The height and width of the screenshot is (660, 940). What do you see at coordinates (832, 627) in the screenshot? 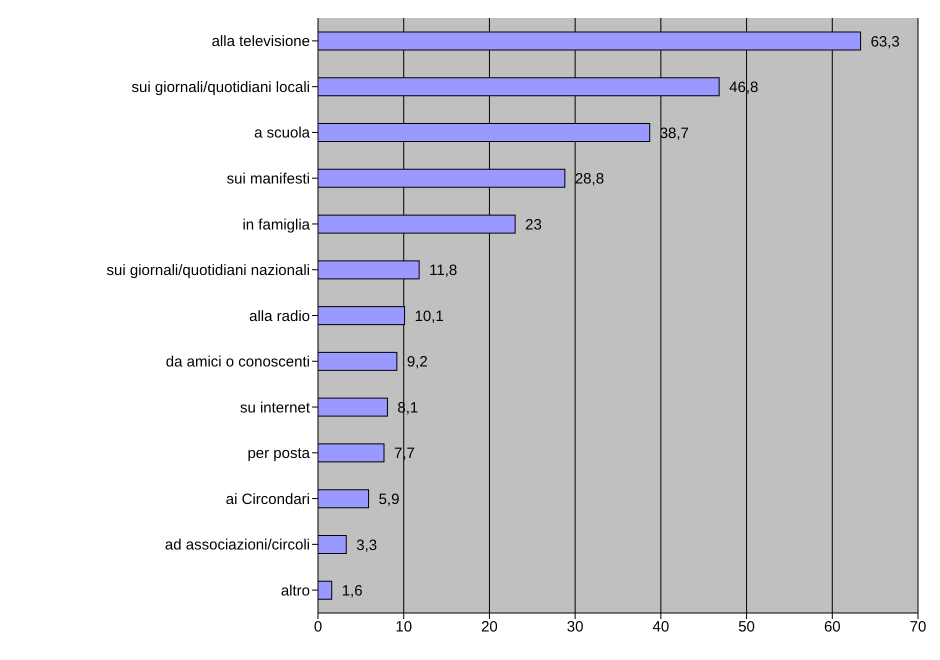
I see `x-tick-label: 60` at bounding box center [832, 627].